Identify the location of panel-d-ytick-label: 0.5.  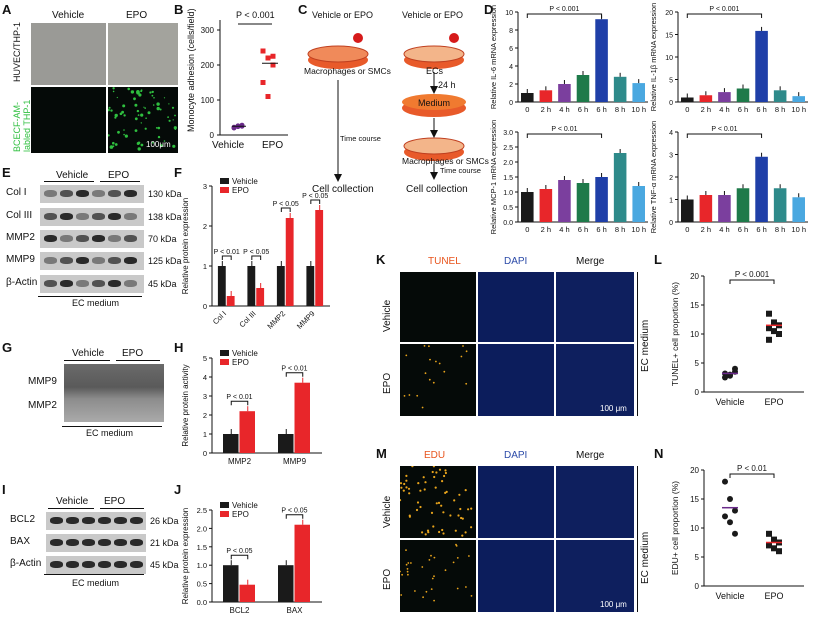
(508, 208).